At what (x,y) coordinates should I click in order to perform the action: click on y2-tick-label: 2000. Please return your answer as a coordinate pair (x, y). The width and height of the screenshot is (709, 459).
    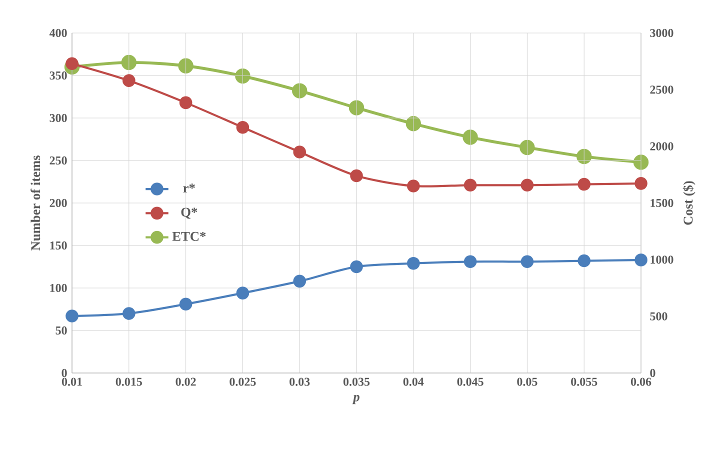
    Looking at the image, I should click on (662, 146).